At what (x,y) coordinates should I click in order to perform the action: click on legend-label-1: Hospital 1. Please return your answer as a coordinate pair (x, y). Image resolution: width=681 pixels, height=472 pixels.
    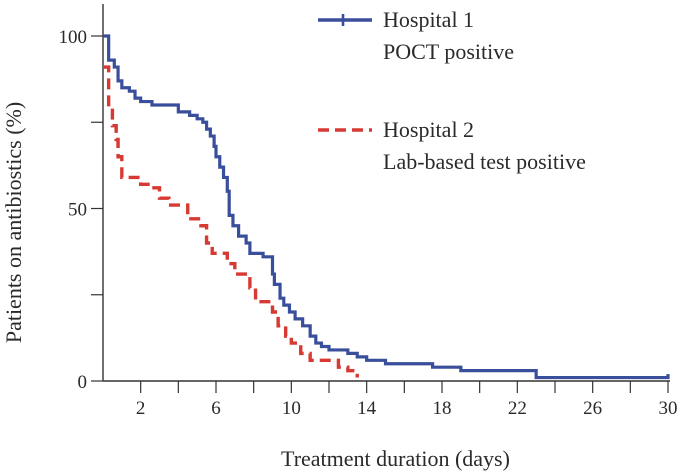
    Looking at the image, I should click on (428, 19).